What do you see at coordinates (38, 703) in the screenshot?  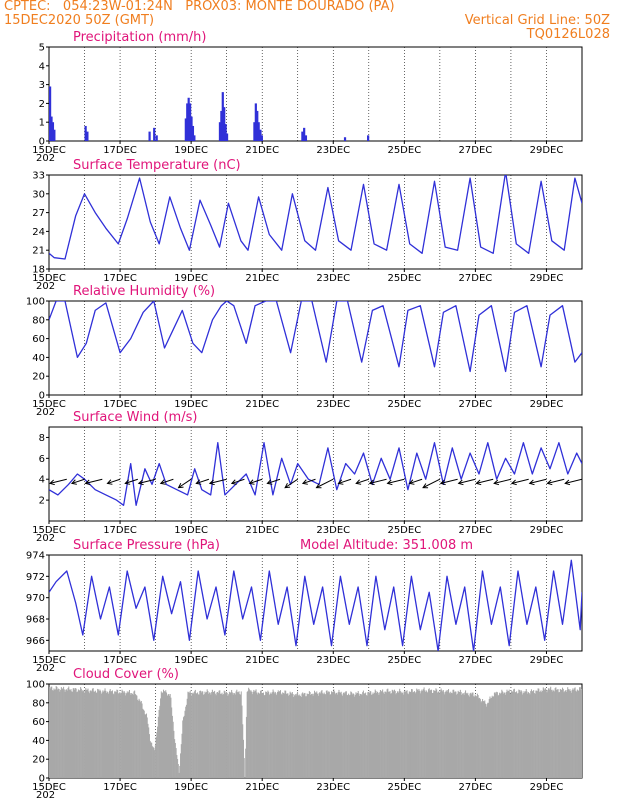 I see `y-tick-label: 80` at bounding box center [38, 703].